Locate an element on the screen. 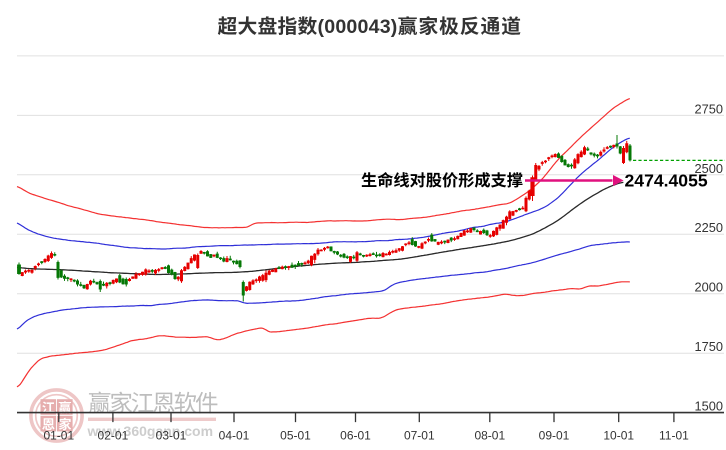  svg-text: 08-01 is located at coordinates (489, 436).